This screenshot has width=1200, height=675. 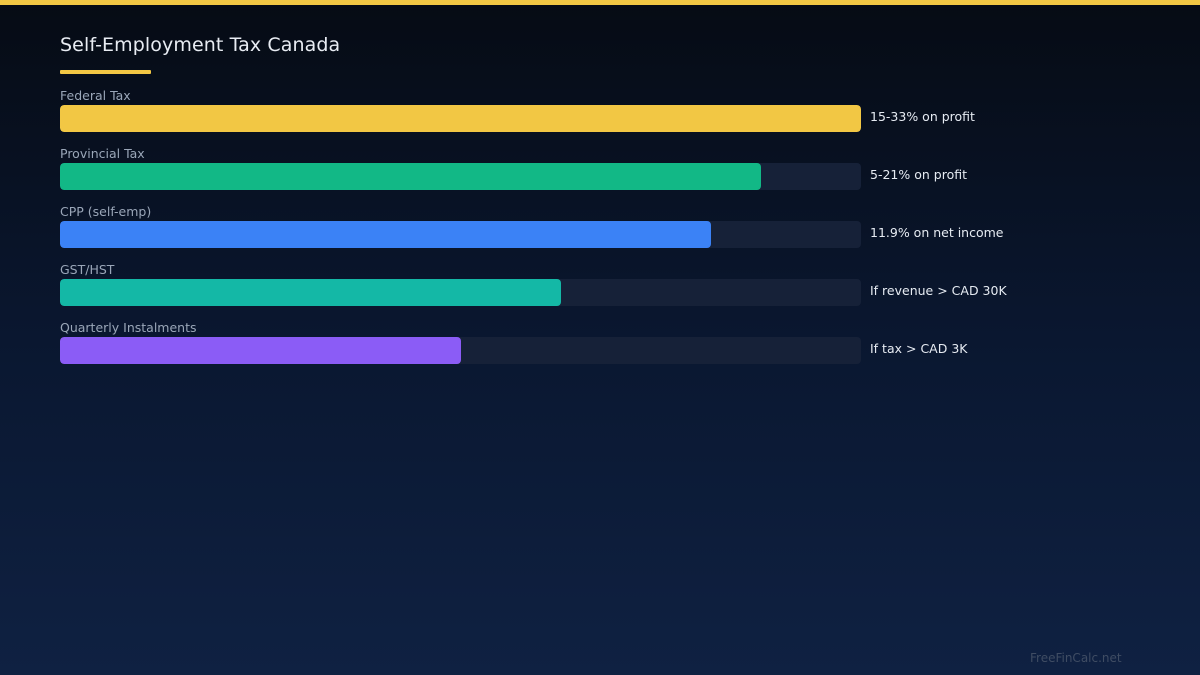 What do you see at coordinates (106, 211) in the screenshot?
I see `bar-label: CPP (self-emp)` at bounding box center [106, 211].